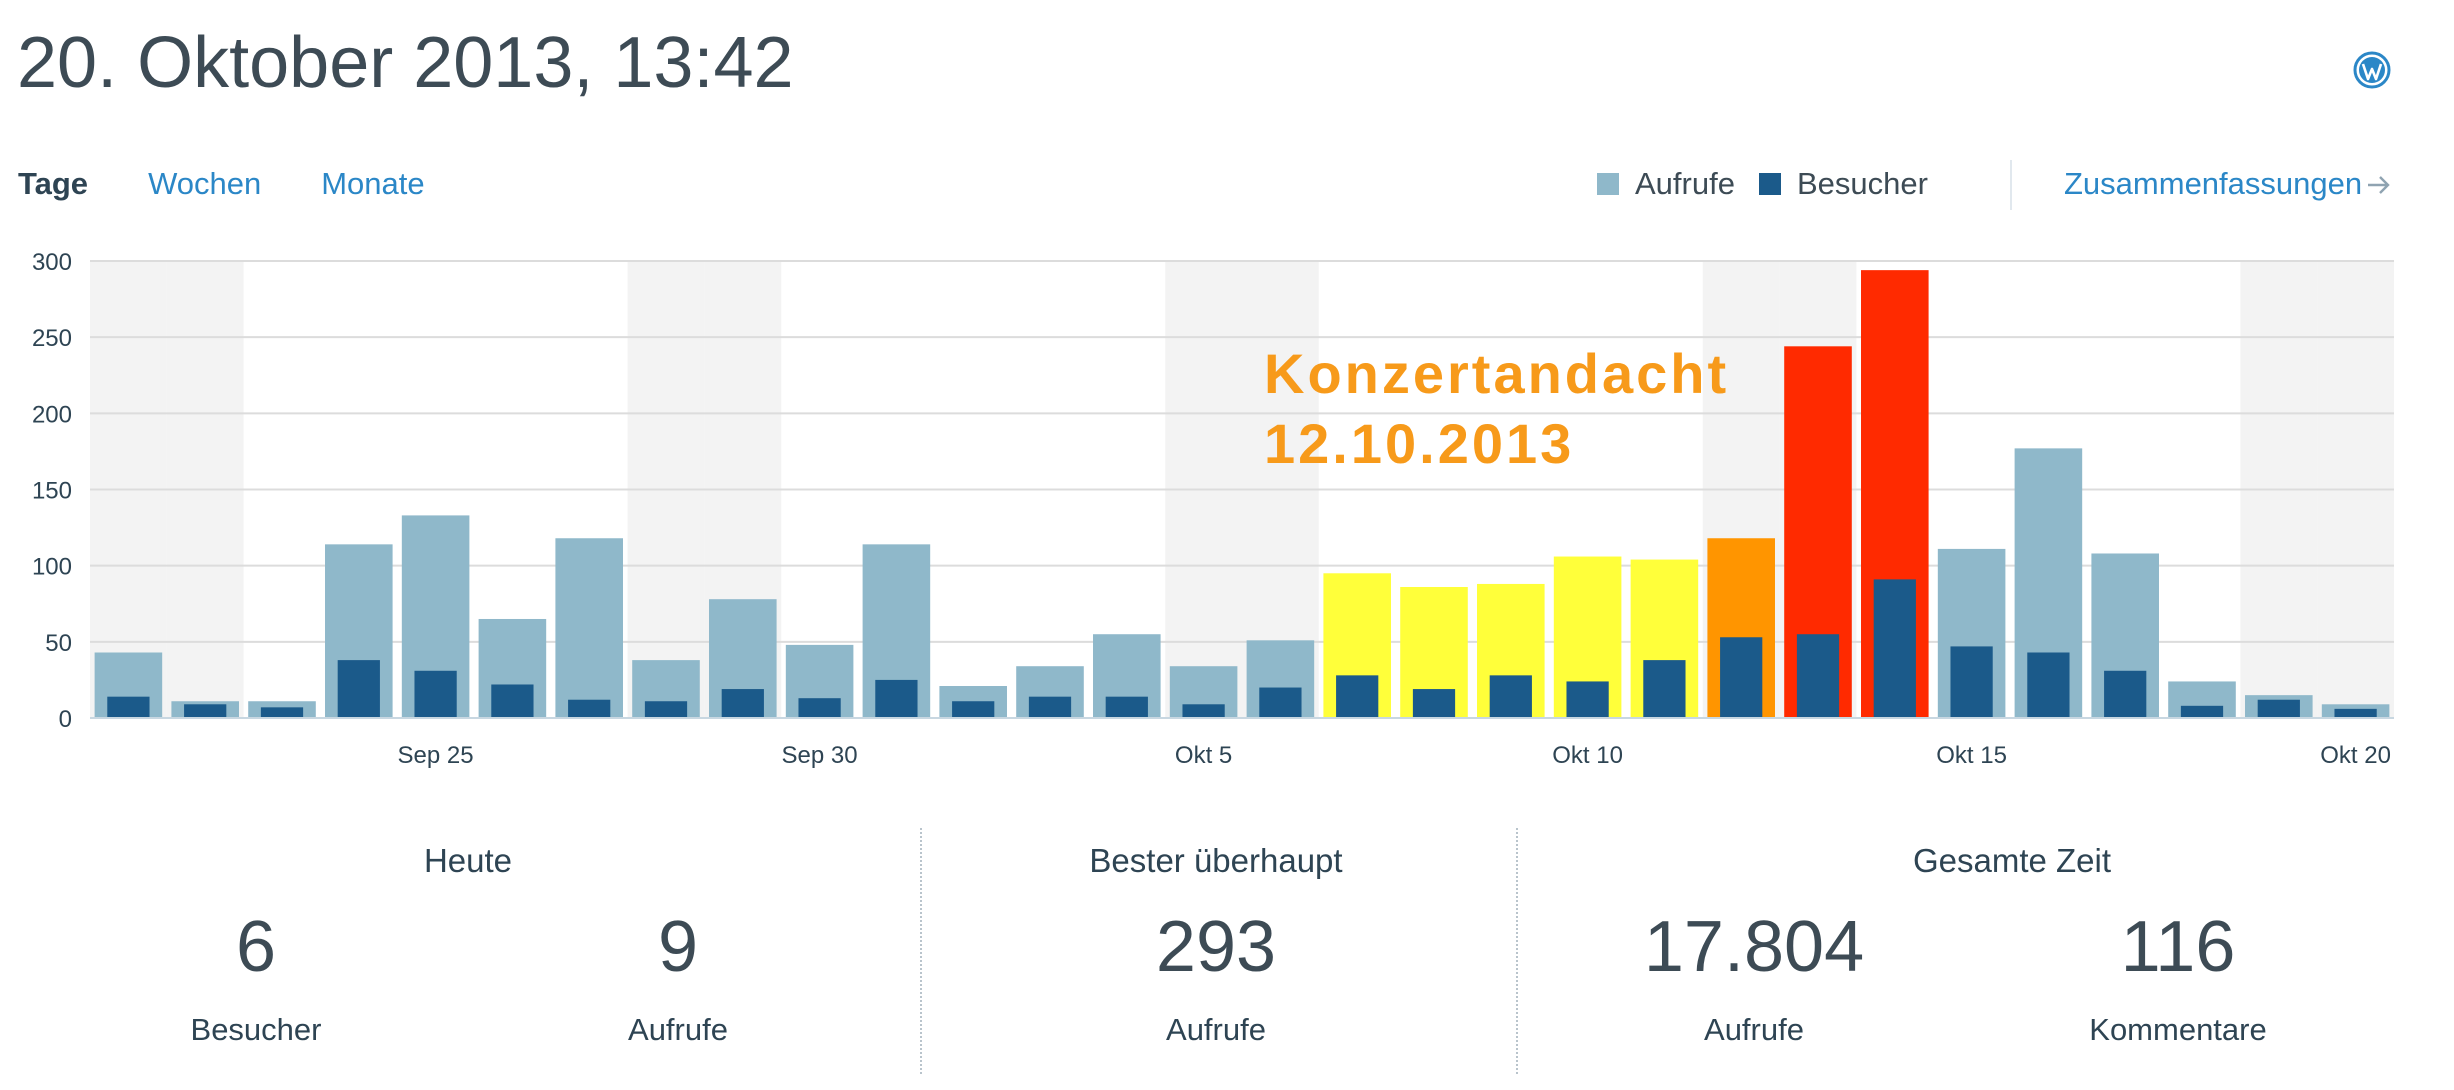 The image size is (2454, 1090). I want to click on x-tick-label: Okt 5, so click(1203, 755).